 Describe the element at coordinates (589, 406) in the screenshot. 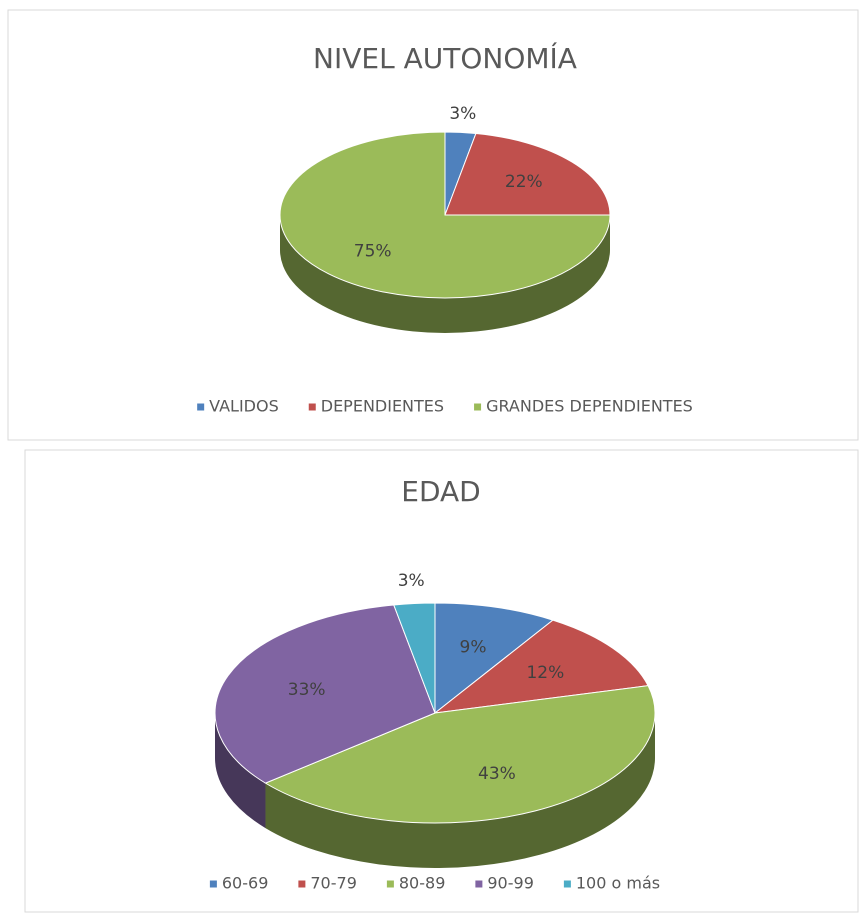

I see `legend-label: GRANDES DEPENDIENTES` at that location.